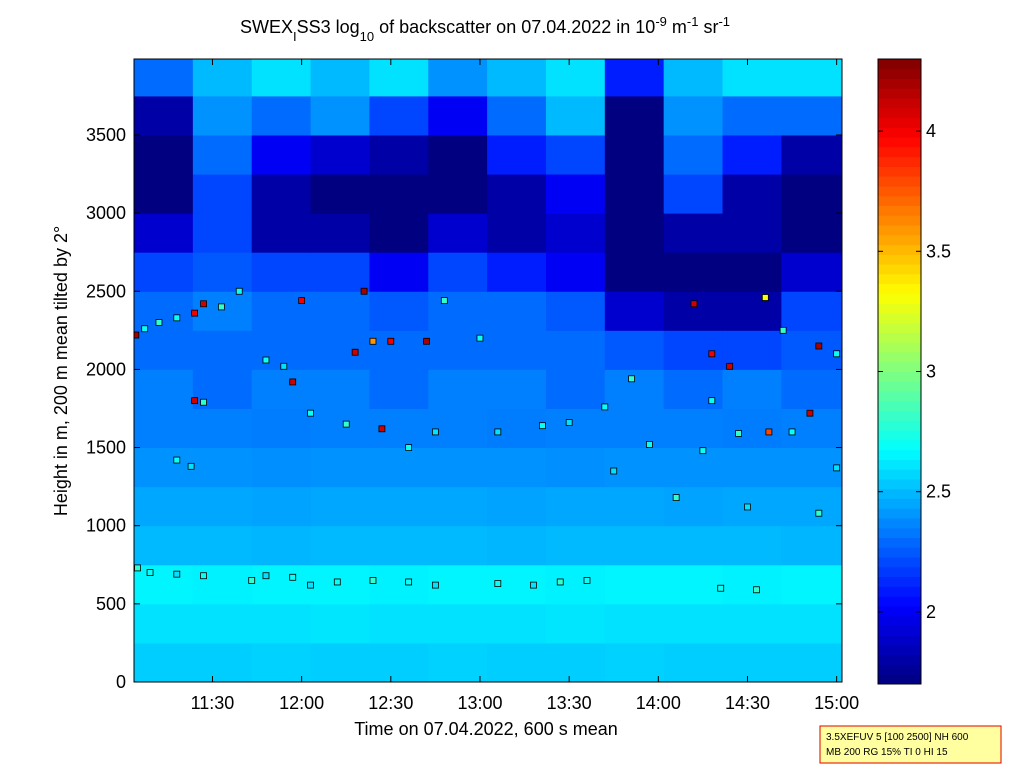  What do you see at coordinates (390, 703) in the screenshot?
I see `x-tick-label: 12:30` at bounding box center [390, 703].